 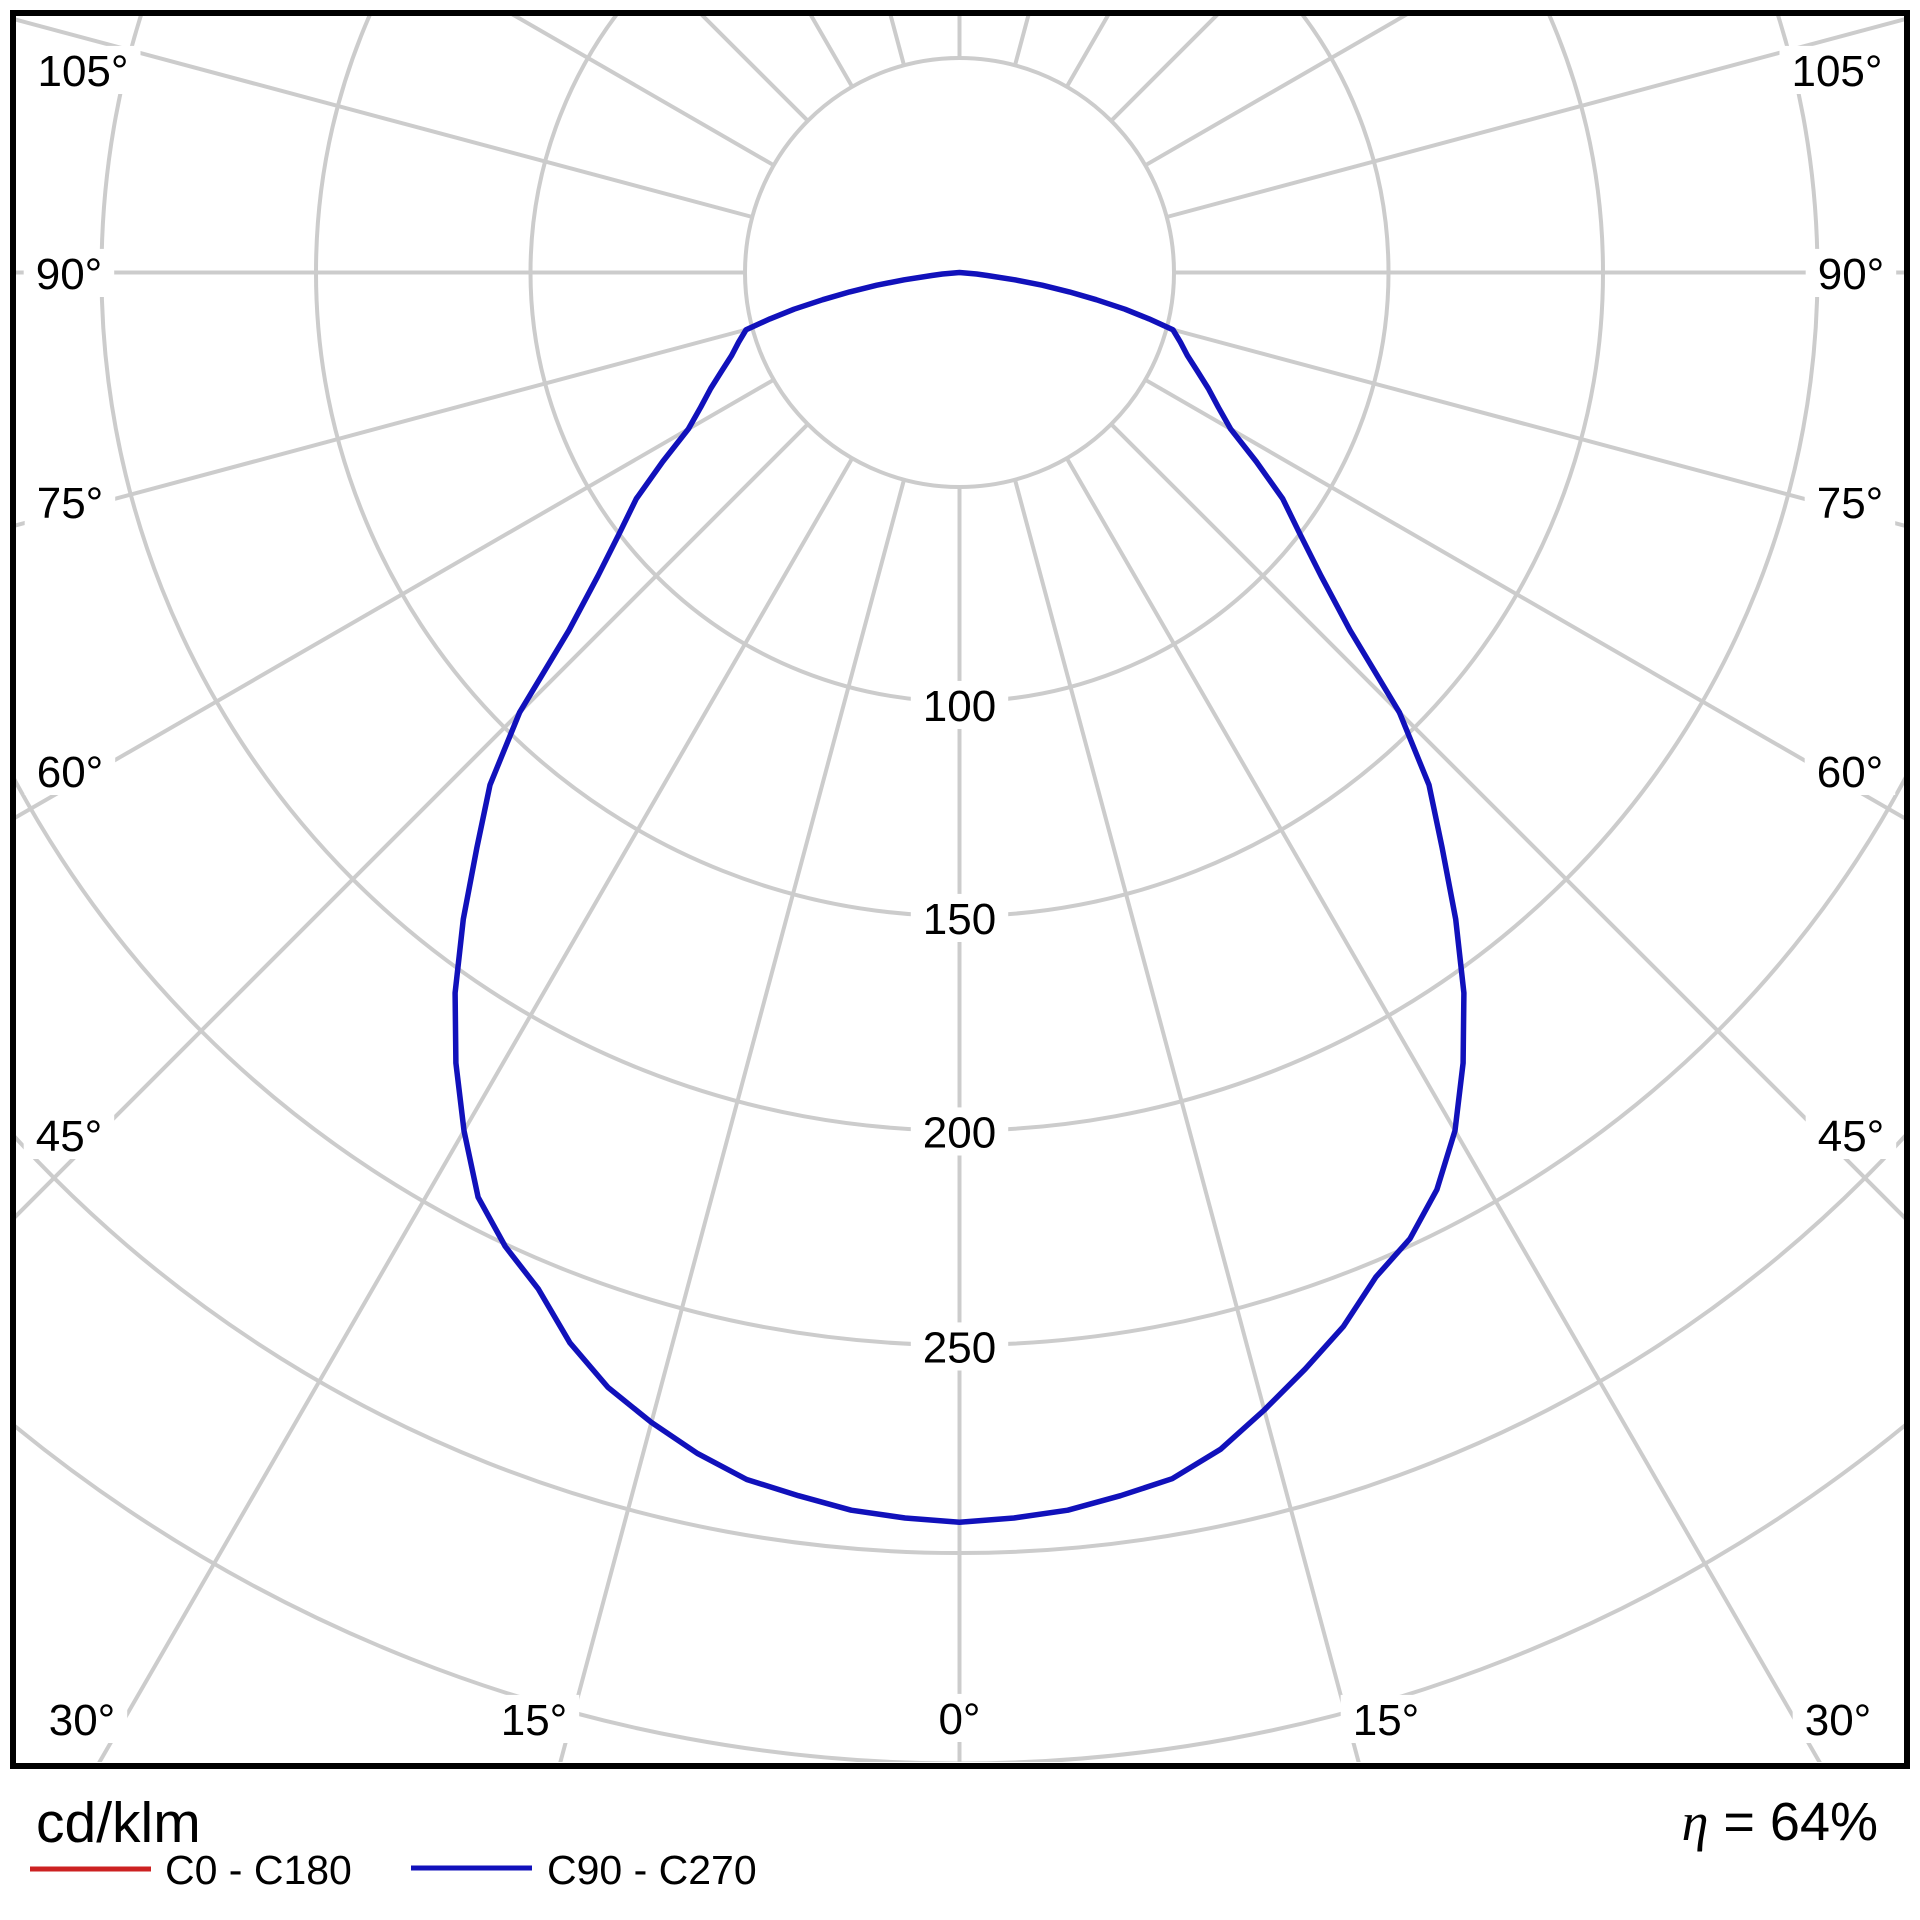 I want to click on svg-text: 200, so click(x=959, y=1133).